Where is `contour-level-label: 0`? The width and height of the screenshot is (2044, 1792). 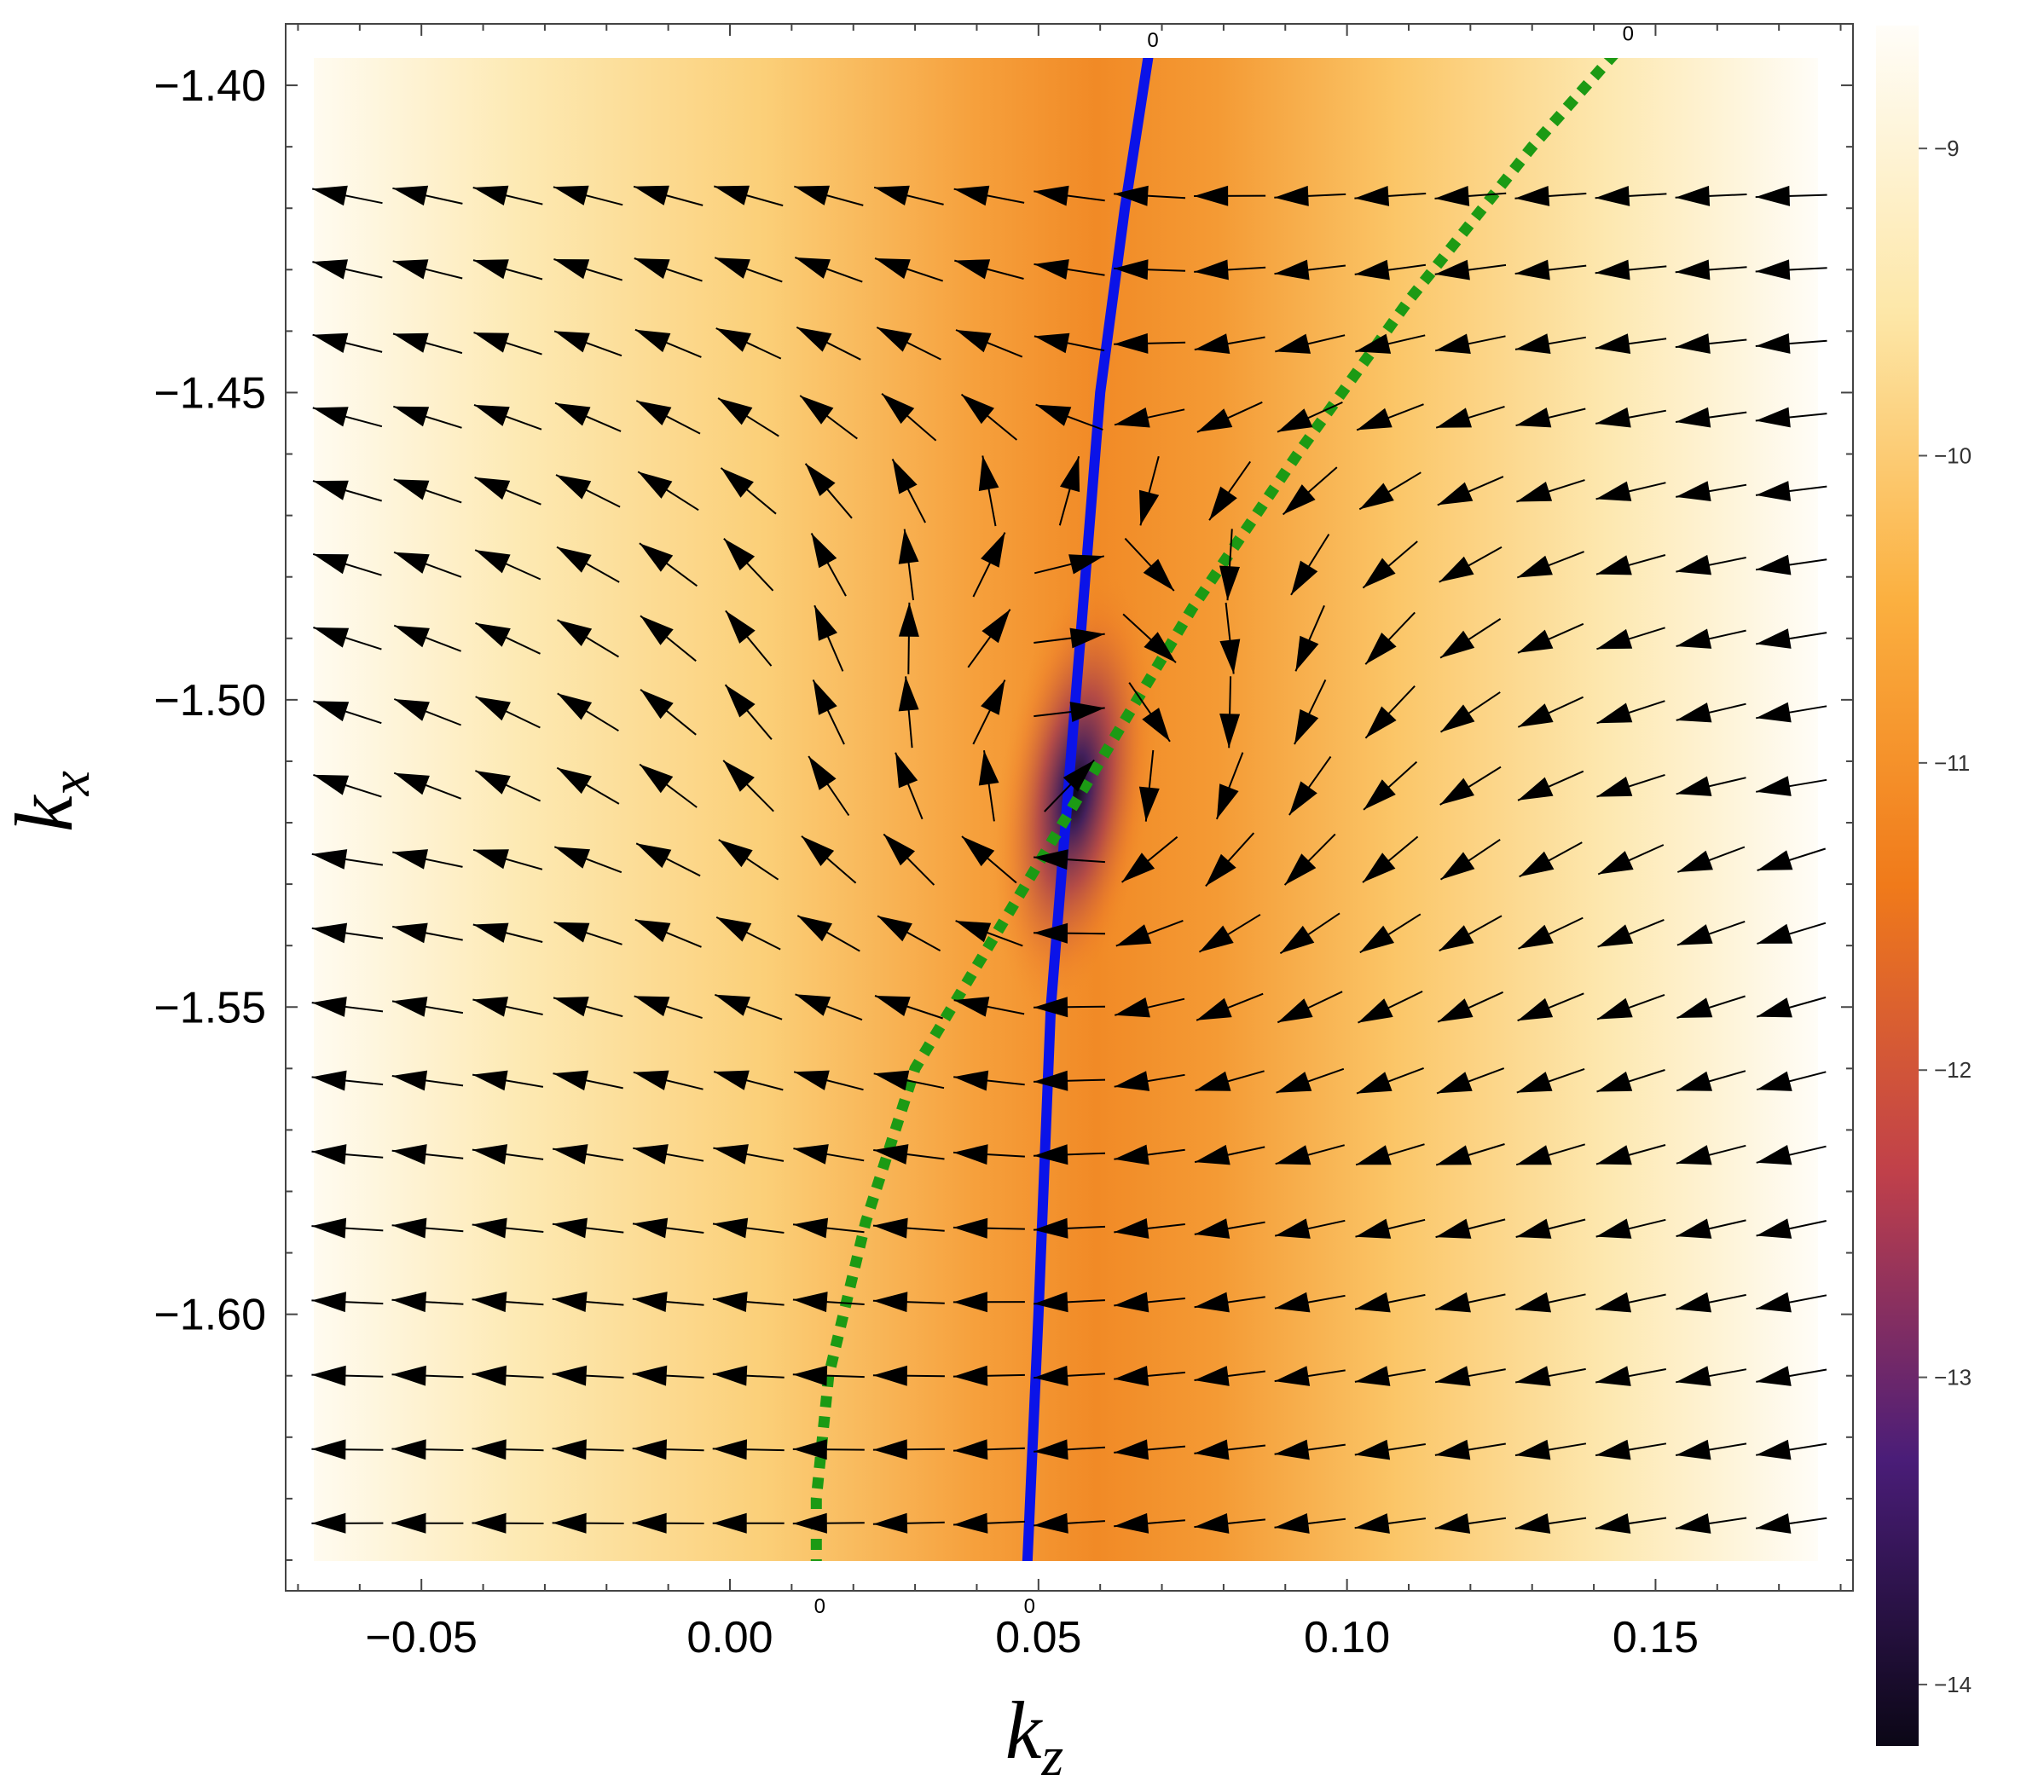 contour-level-label: 0 is located at coordinates (1029, 1606).